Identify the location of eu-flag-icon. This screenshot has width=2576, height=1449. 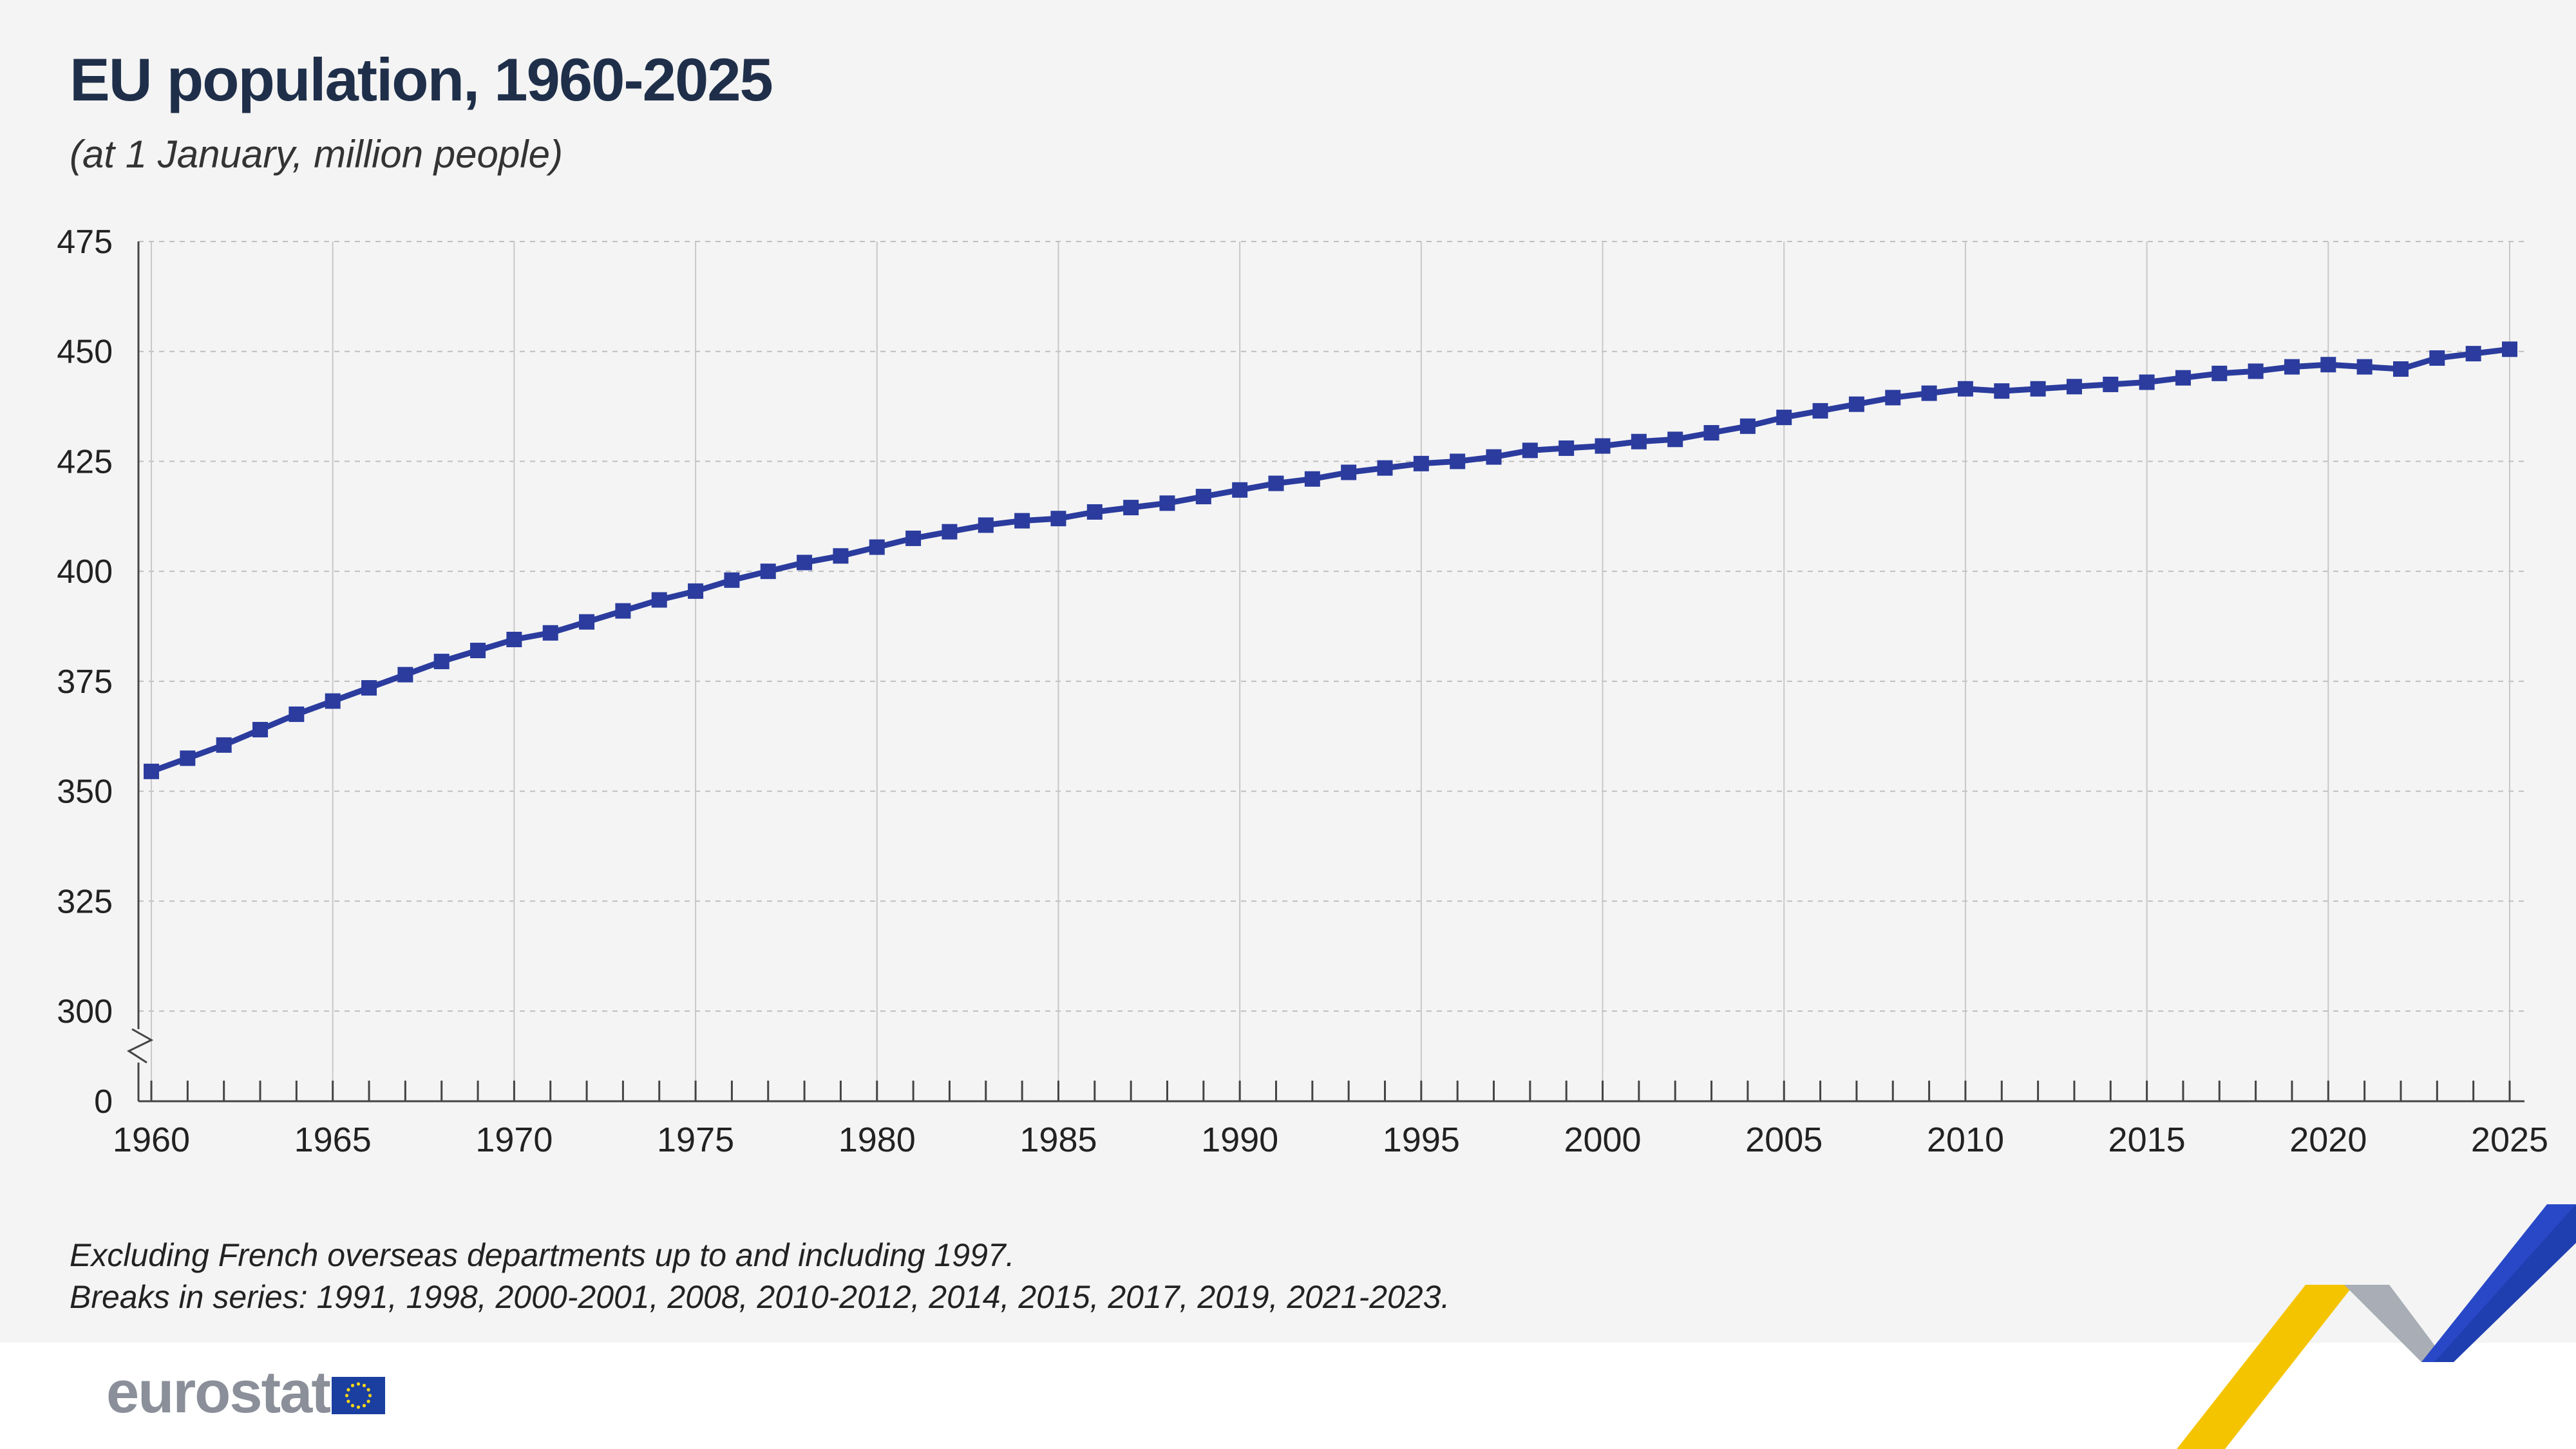
(358, 1395).